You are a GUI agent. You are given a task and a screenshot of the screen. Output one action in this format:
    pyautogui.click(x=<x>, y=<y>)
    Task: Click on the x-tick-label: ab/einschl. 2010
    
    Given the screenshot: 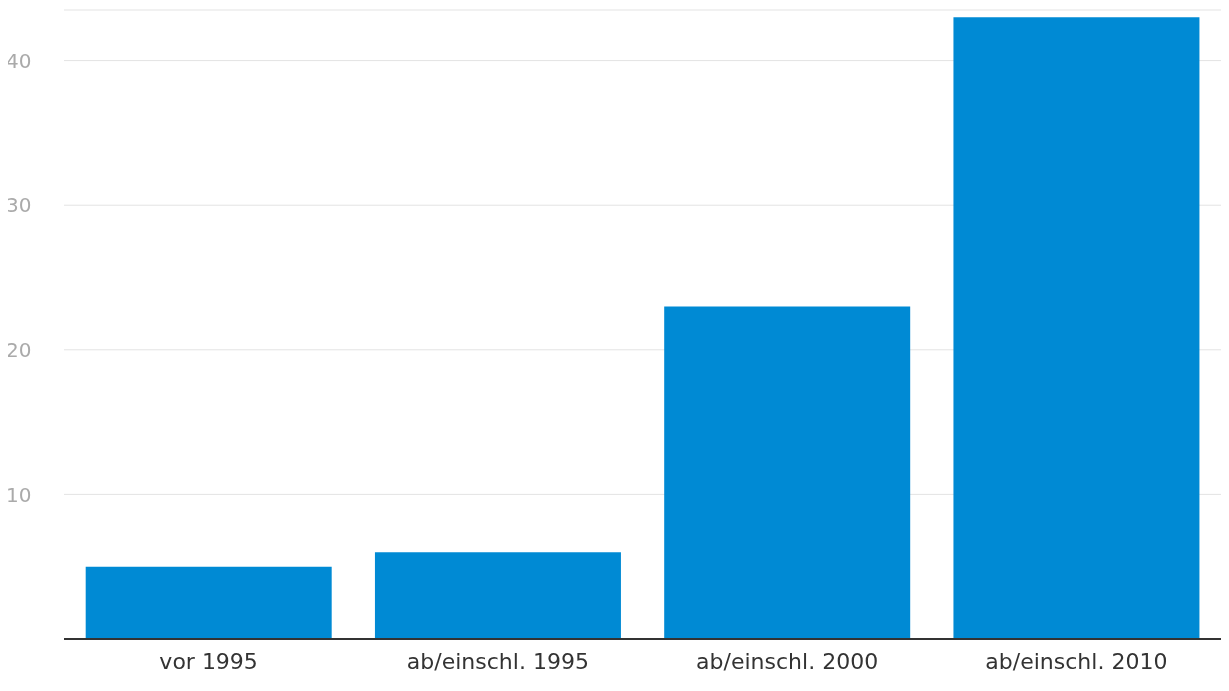 What is the action you would take?
    pyautogui.click(x=1076, y=661)
    